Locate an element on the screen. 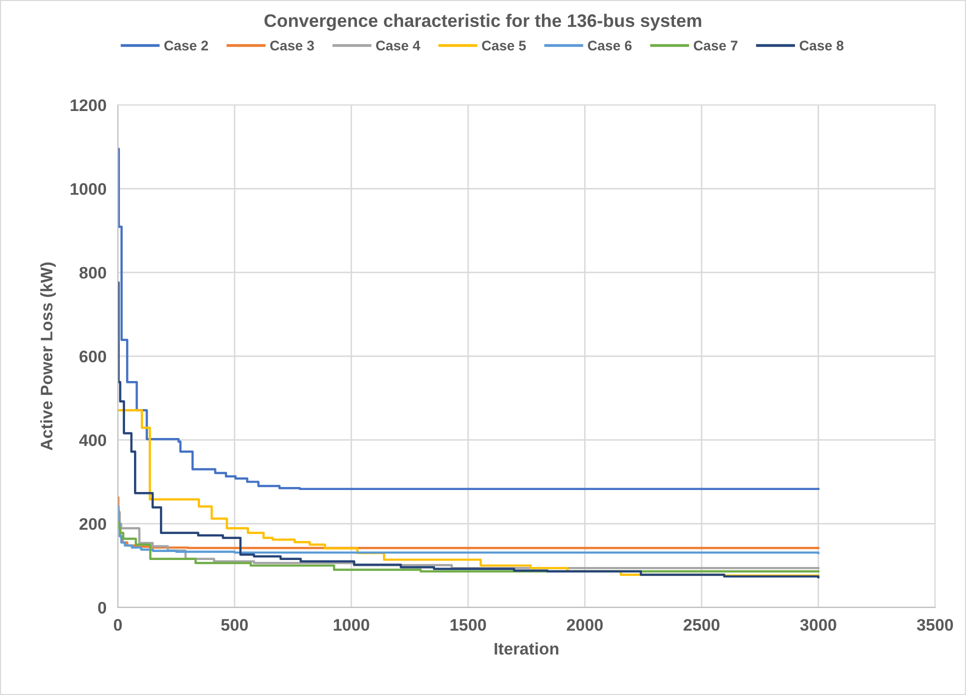  y-tick-label: 600 is located at coordinates (93, 356).